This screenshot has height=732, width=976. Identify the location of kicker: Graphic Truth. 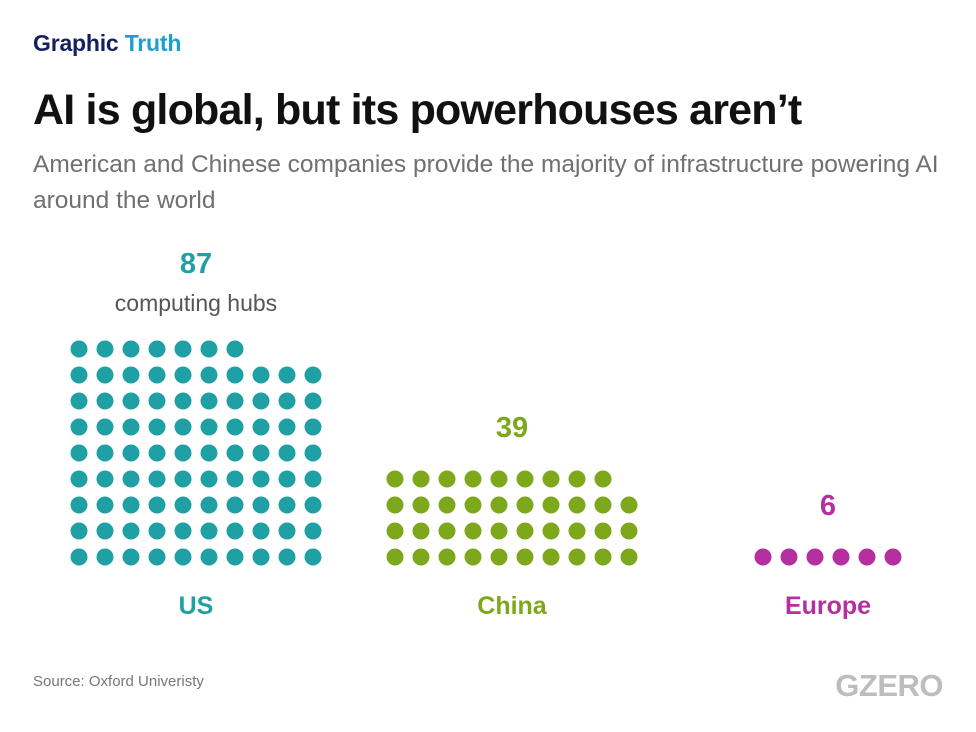
(107, 43).